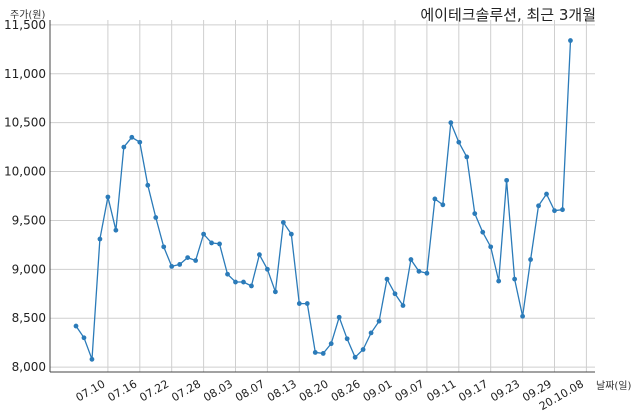  I want to click on y-tick-label: 8,500, so click(29, 318).